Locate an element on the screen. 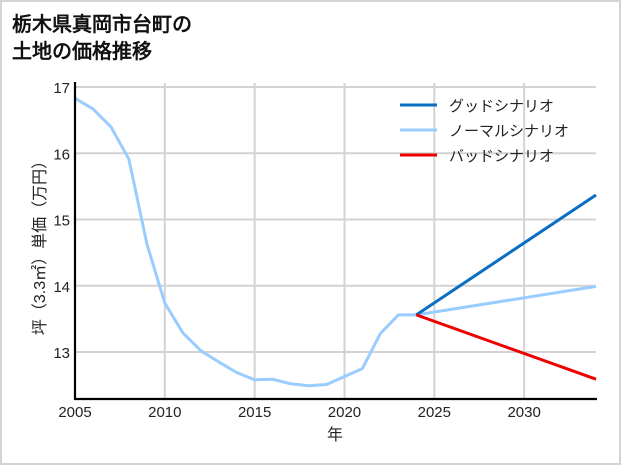 This screenshot has width=621, height=465. x-tick-label: 2020 is located at coordinates (344, 412).